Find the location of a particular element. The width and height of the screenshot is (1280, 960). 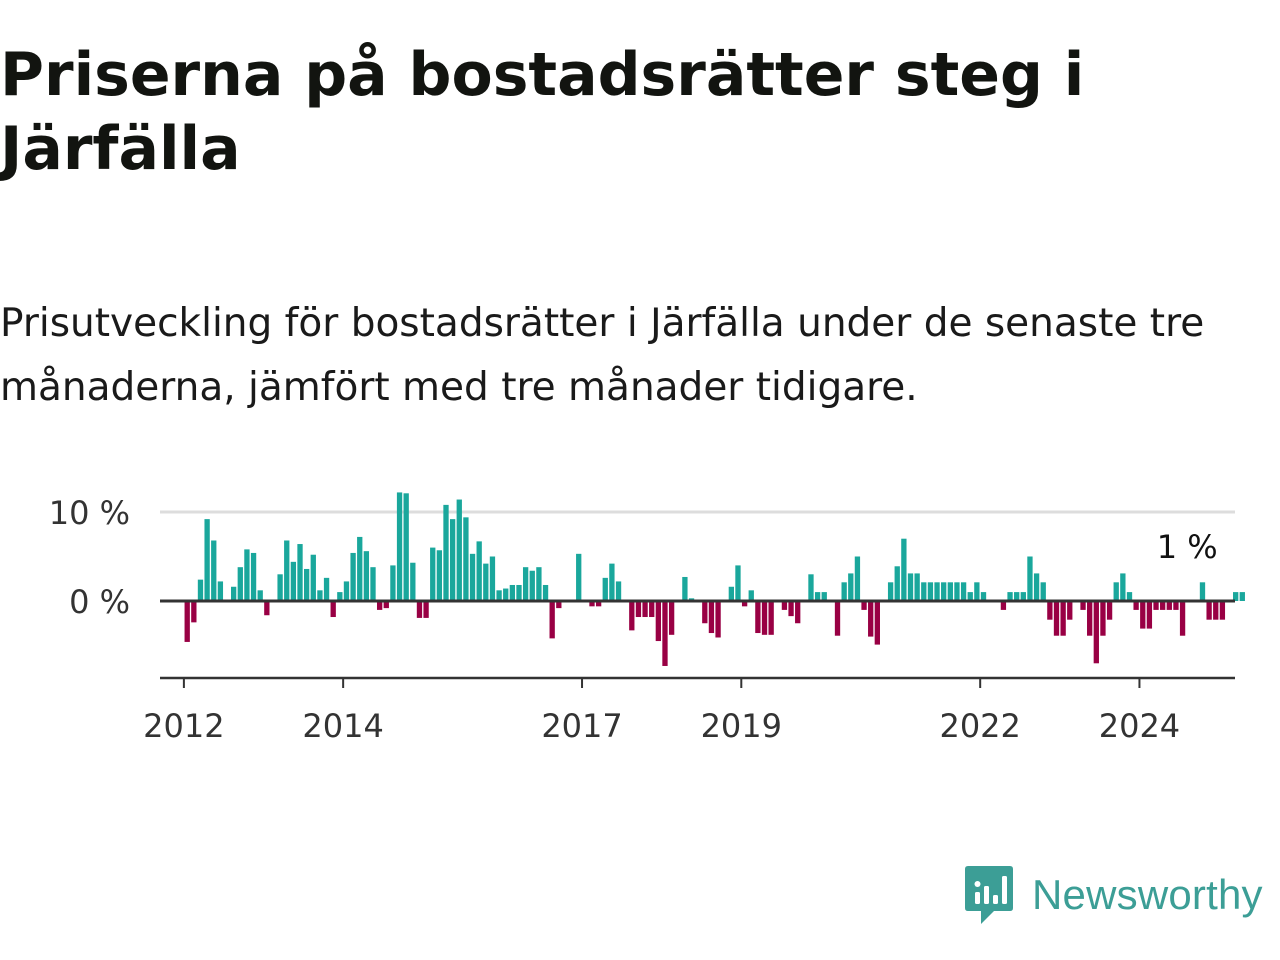

brand-name: Newsworthy is located at coordinates (1147, 894).